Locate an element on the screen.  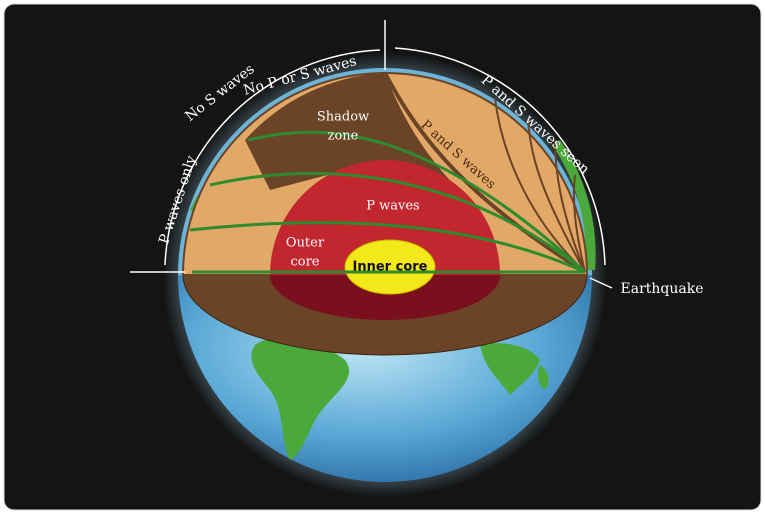
label: Earthquake is located at coordinates (662, 289).